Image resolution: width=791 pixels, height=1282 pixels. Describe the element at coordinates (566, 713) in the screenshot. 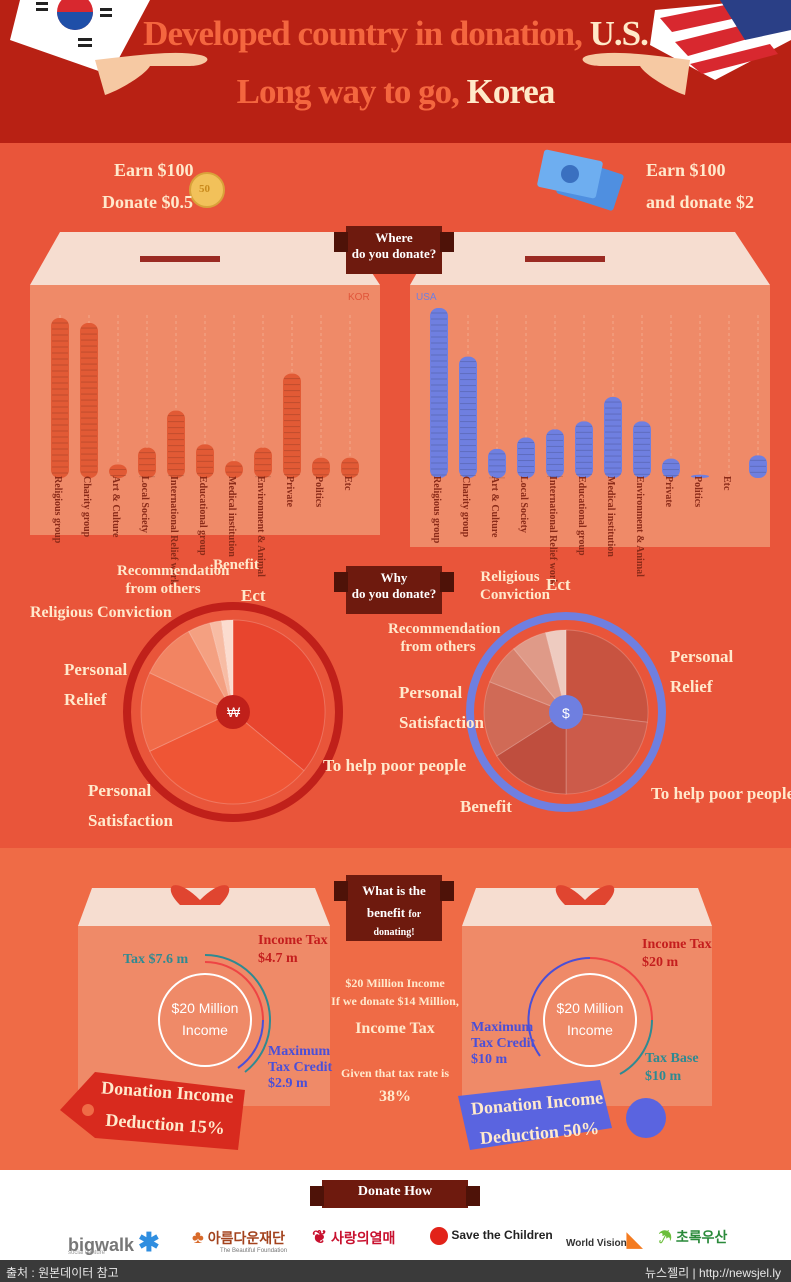

I see `usa-pie-center: $` at that location.